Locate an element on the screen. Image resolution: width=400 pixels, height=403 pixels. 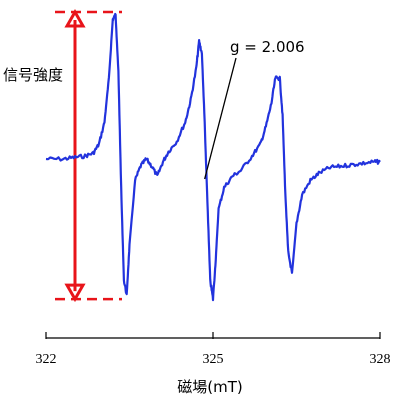
x-tick-label: 328 is located at coordinates (380, 359).